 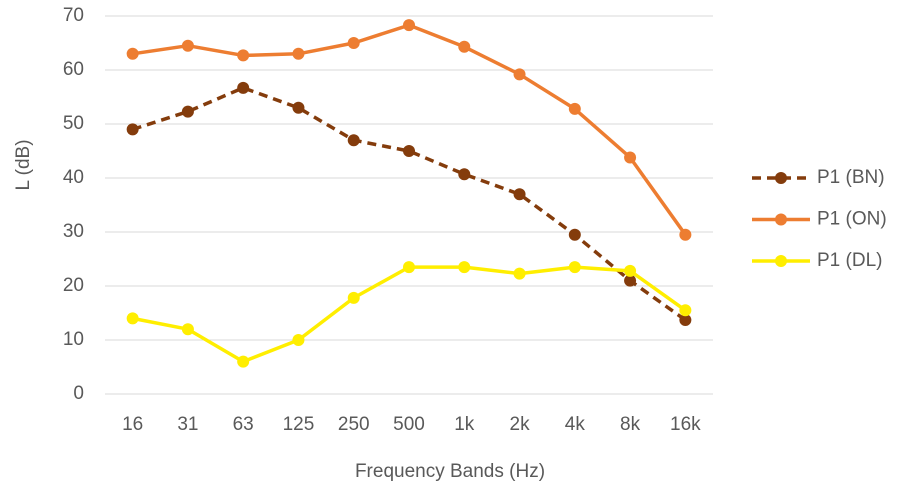 I want to click on x-tick-label: 250, so click(x=354, y=424).